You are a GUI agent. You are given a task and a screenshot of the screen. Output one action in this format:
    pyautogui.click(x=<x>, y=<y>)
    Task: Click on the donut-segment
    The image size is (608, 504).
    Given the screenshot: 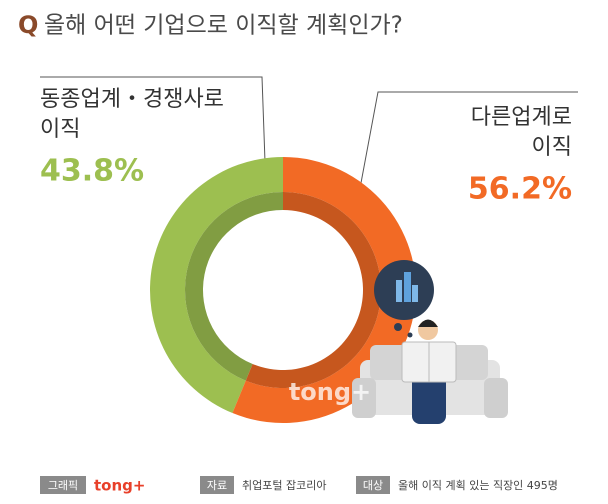 What is the action you would take?
    pyautogui.click(x=216, y=285)
    